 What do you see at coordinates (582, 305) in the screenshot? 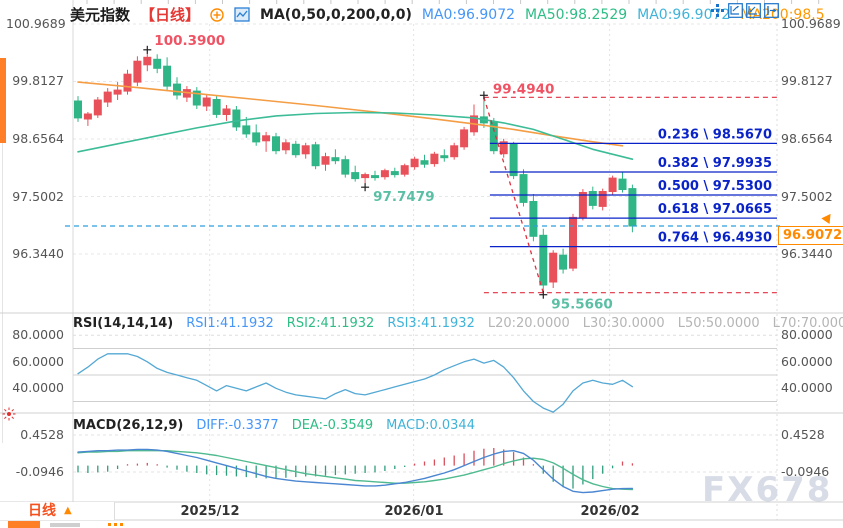
I see `svg-text: 95.5660` at bounding box center [582, 305].